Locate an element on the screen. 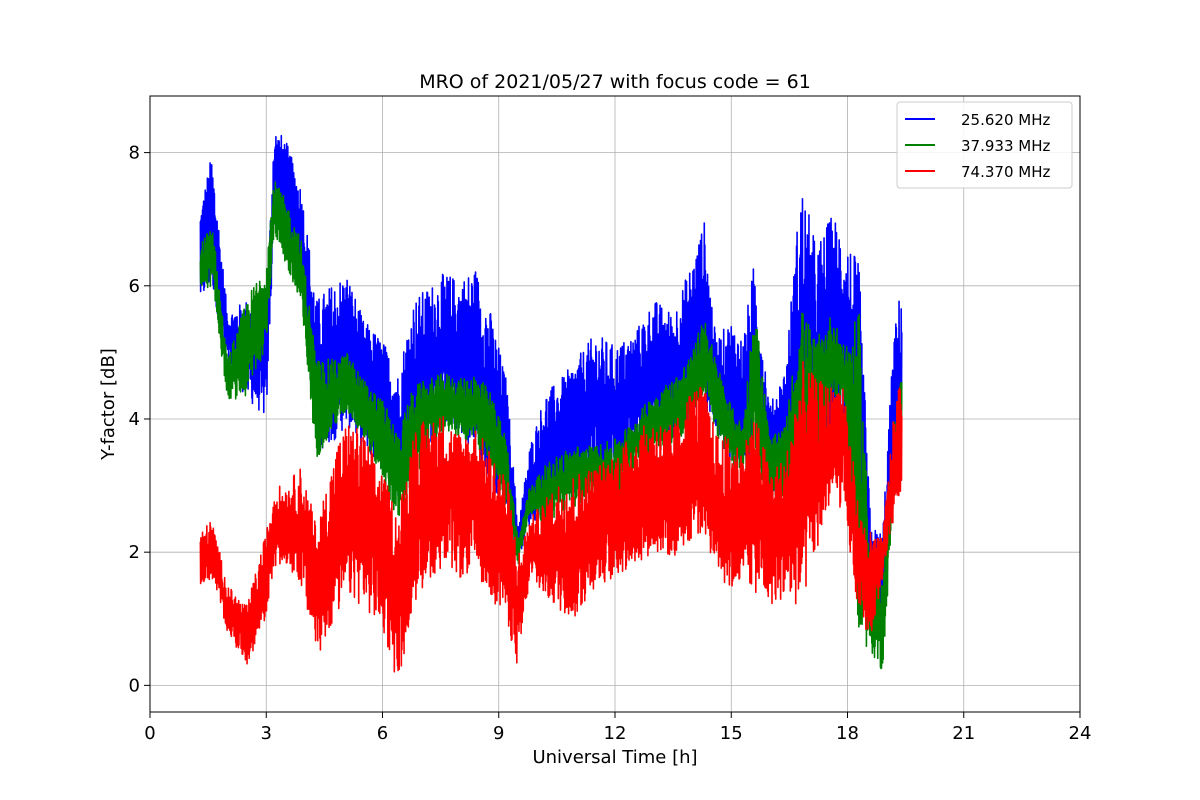 The width and height of the screenshot is (1200, 800). y-axis: 0 2 4 6 8 is located at coordinates (139, 419).